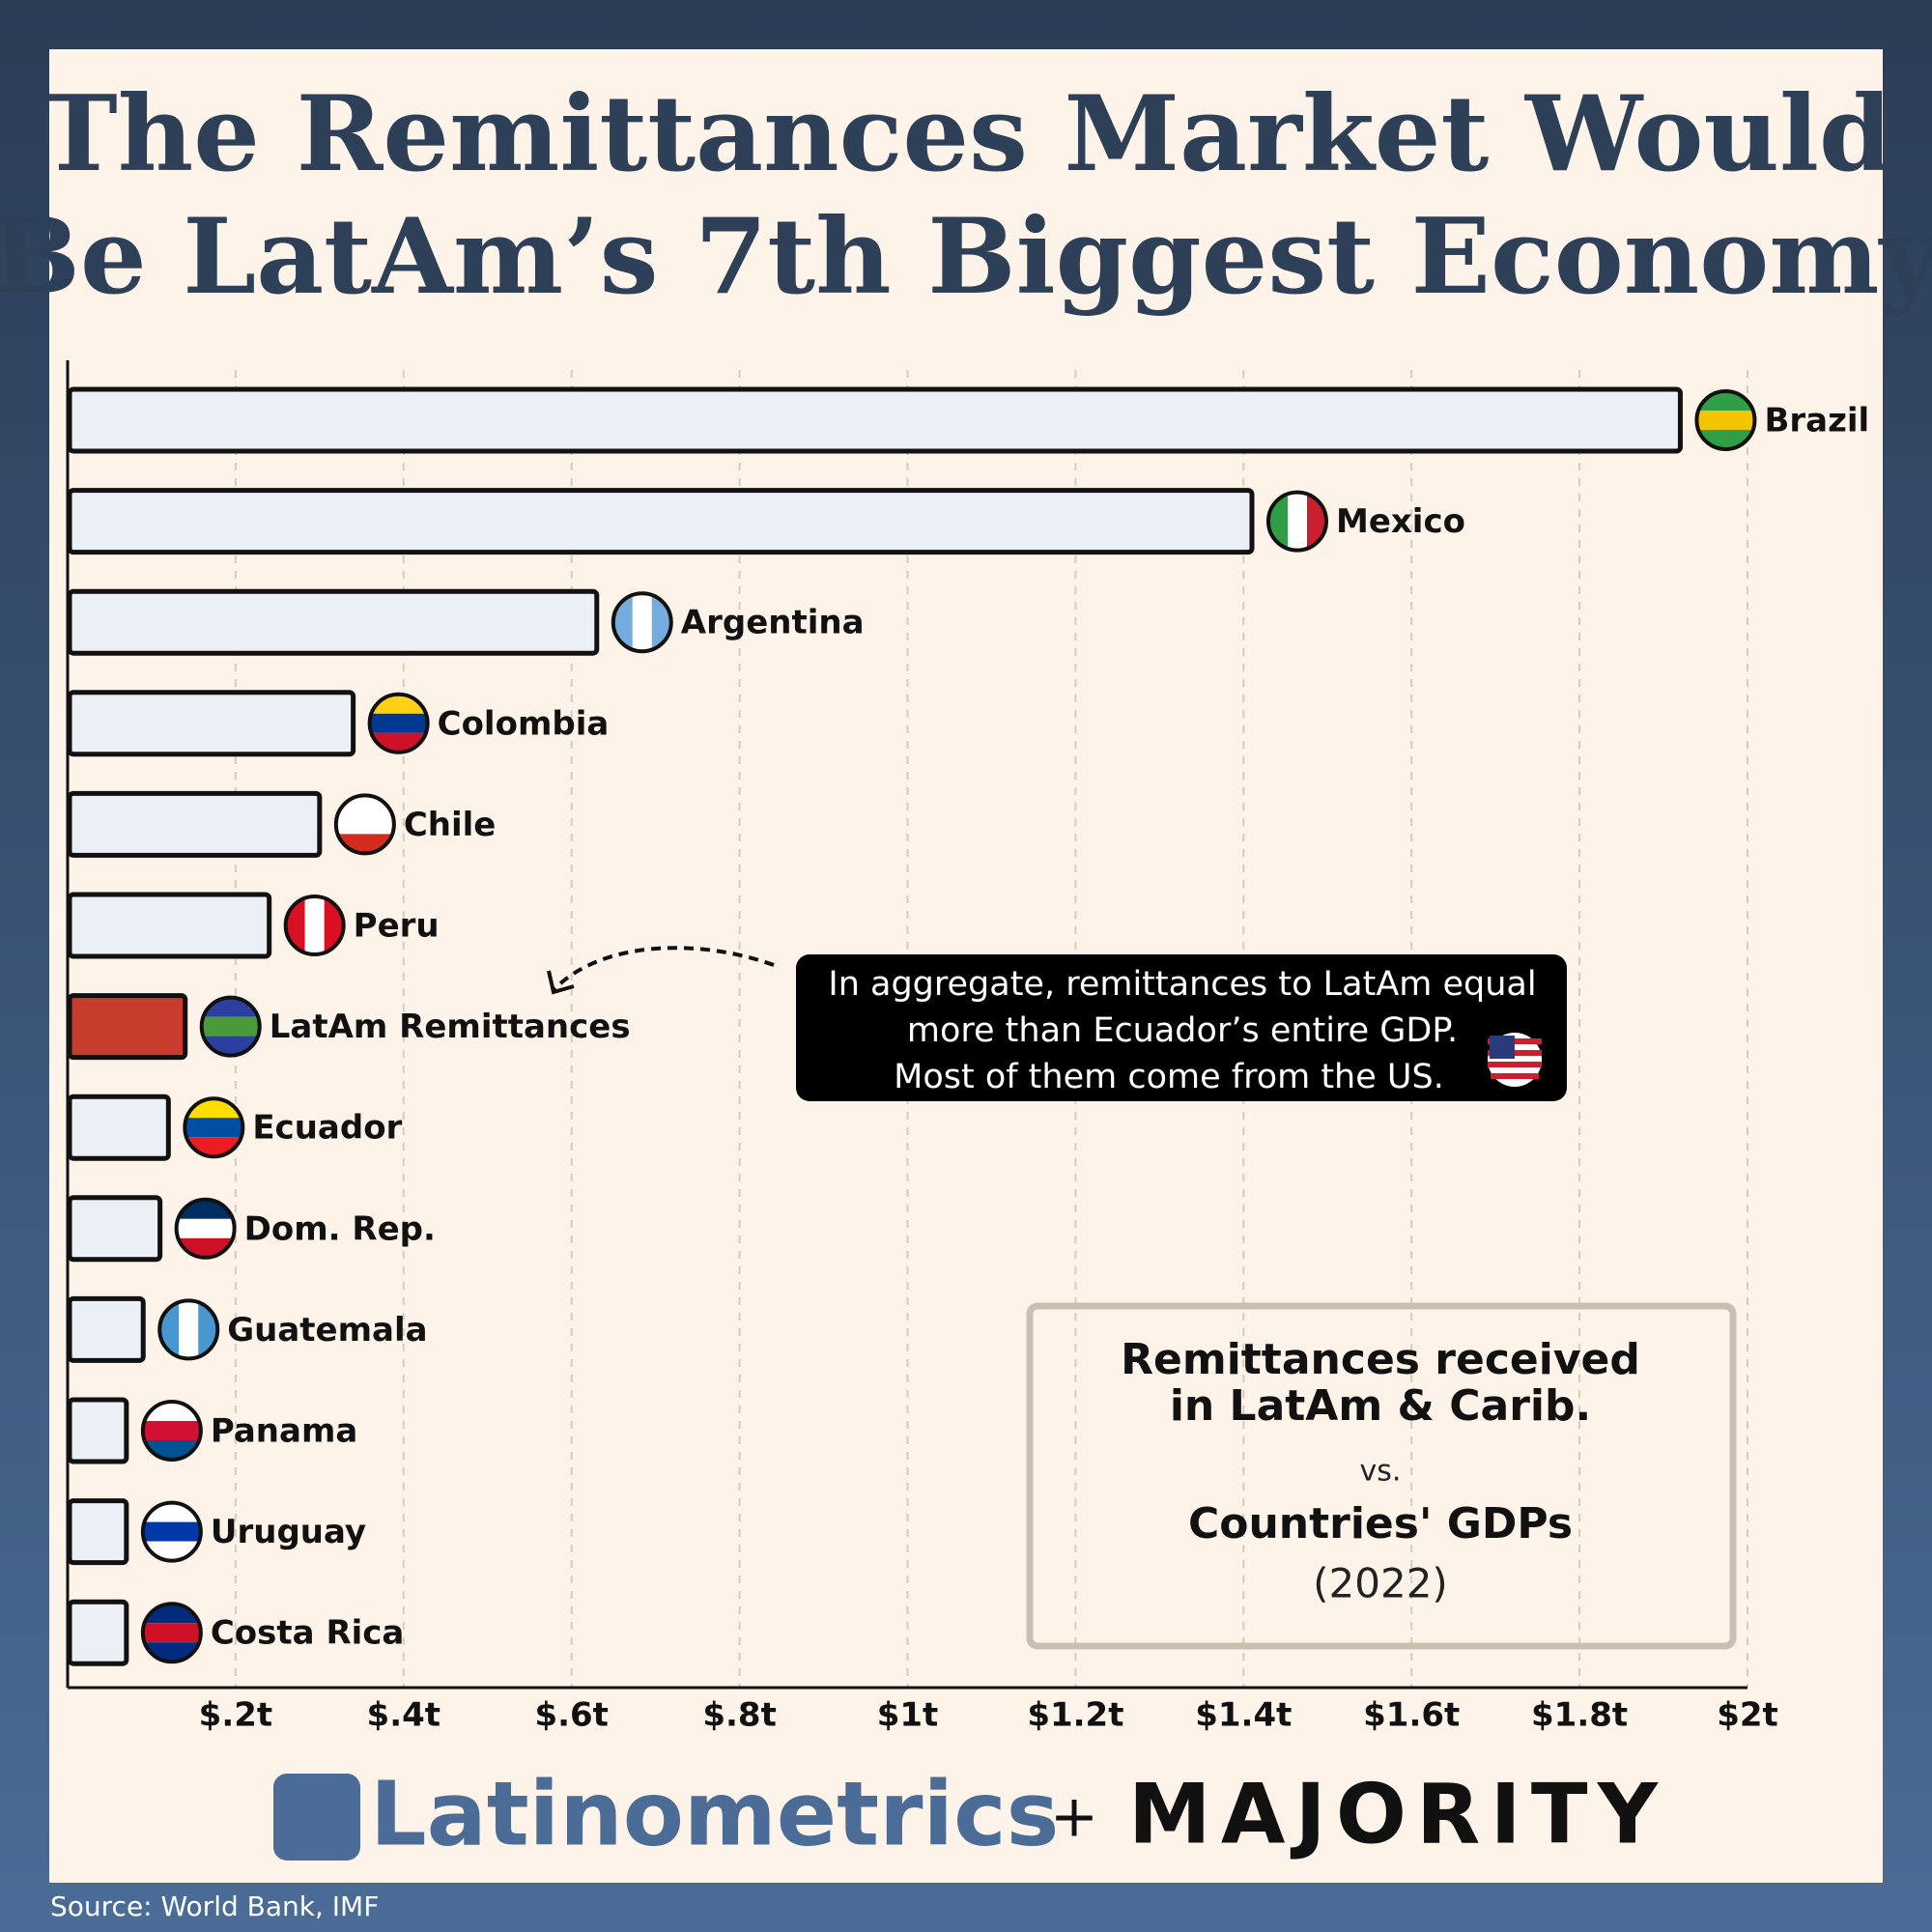 The height and width of the screenshot is (1932, 1932). I want to click on x-tick-label: $.8t, so click(739, 1715).